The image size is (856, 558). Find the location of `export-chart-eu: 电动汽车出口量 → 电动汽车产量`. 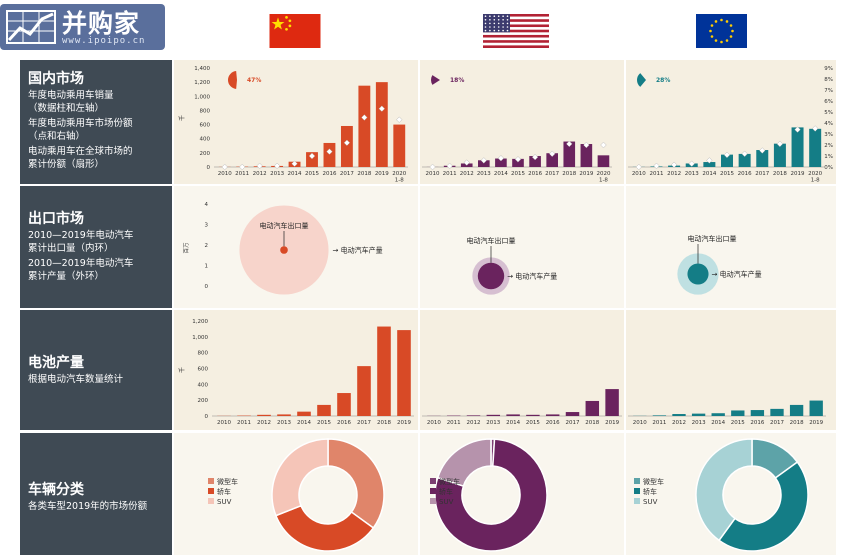

export-chart-eu: 电动汽车出口量 → 电动汽车产量 is located at coordinates (731, 247).